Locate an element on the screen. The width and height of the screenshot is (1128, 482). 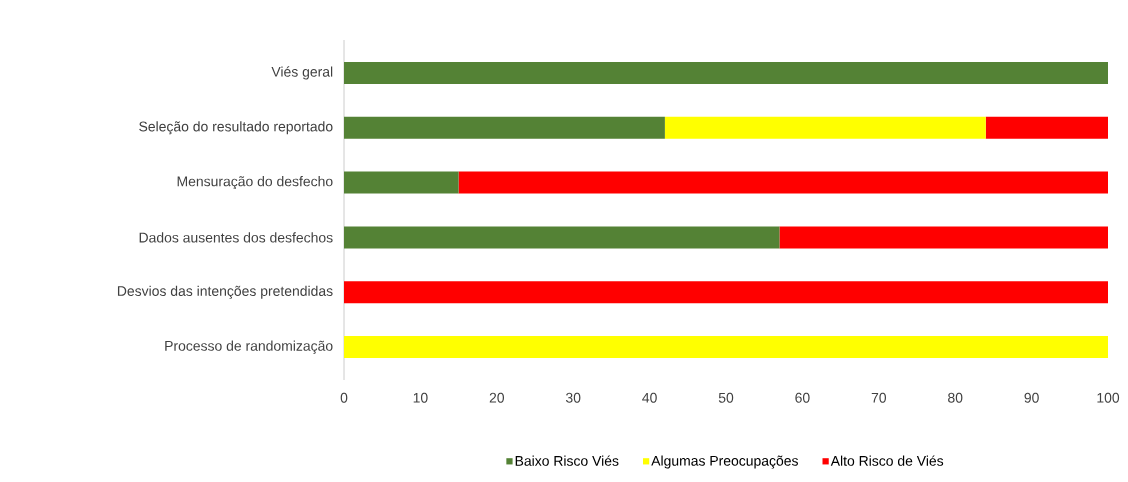
y-tick-label: Desvios das intenções pretendidas is located at coordinates (225, 292).